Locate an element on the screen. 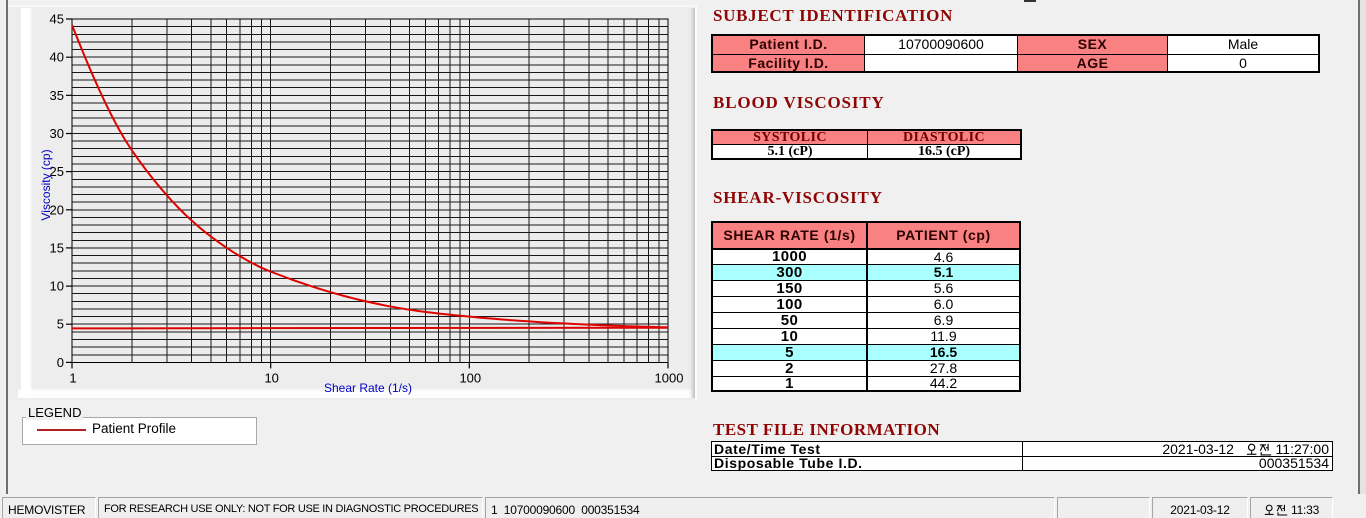  svg-text: 35 is located at coordinates (57, 95).